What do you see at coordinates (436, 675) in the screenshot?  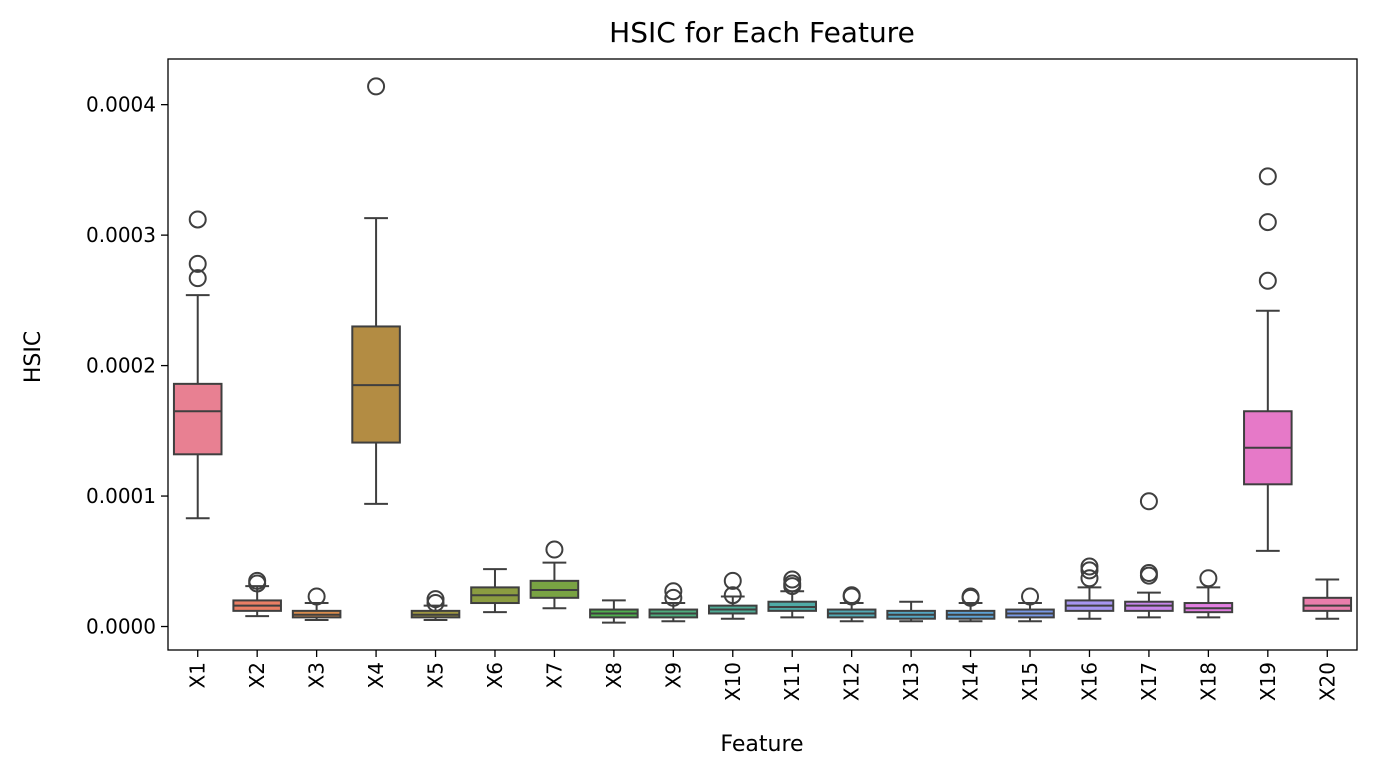 I see `x-tick-label: X5` at bounding box center [436, 675].